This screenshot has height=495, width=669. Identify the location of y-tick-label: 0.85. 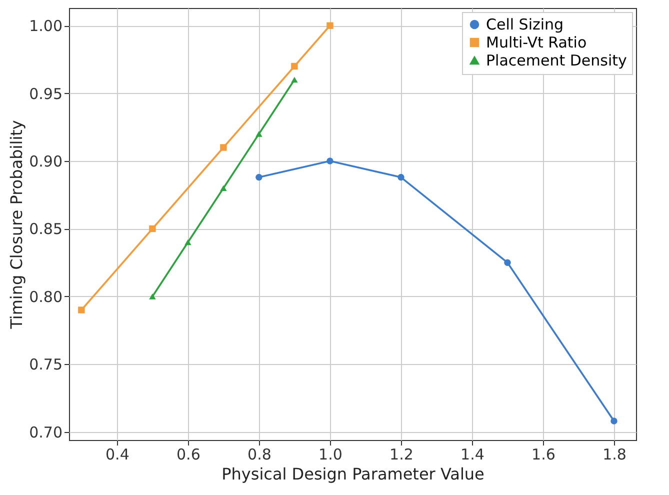
(45, 229).